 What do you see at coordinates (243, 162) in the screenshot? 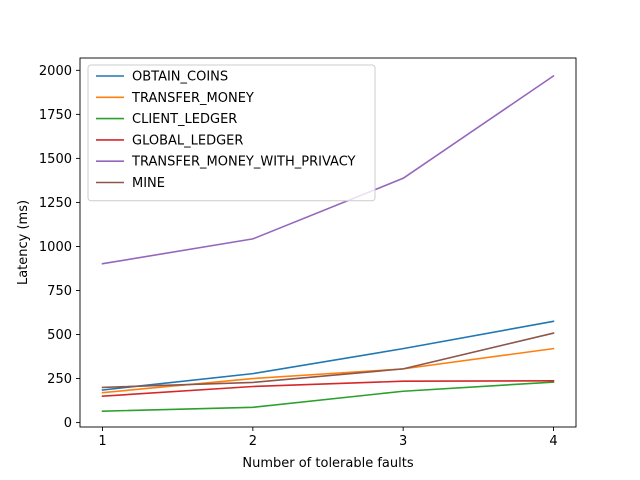
I see `legend-label: TRANSFER_MONEY_WITH_PRIVACY` at bounding box center [243, 162].